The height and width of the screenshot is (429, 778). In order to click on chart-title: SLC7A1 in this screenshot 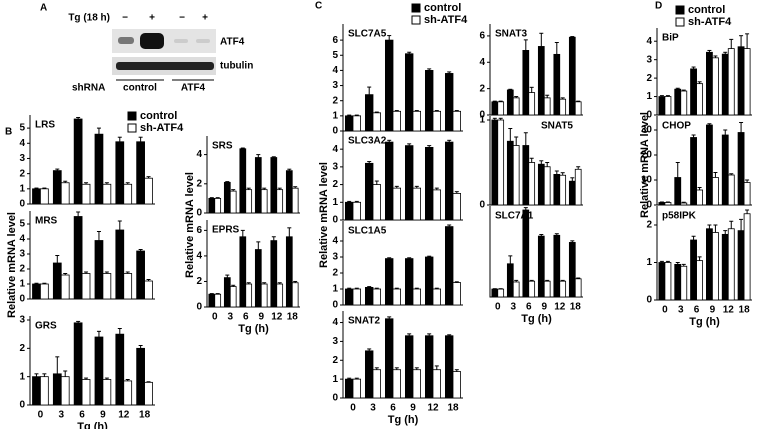, I will do `click(514, 216)`.